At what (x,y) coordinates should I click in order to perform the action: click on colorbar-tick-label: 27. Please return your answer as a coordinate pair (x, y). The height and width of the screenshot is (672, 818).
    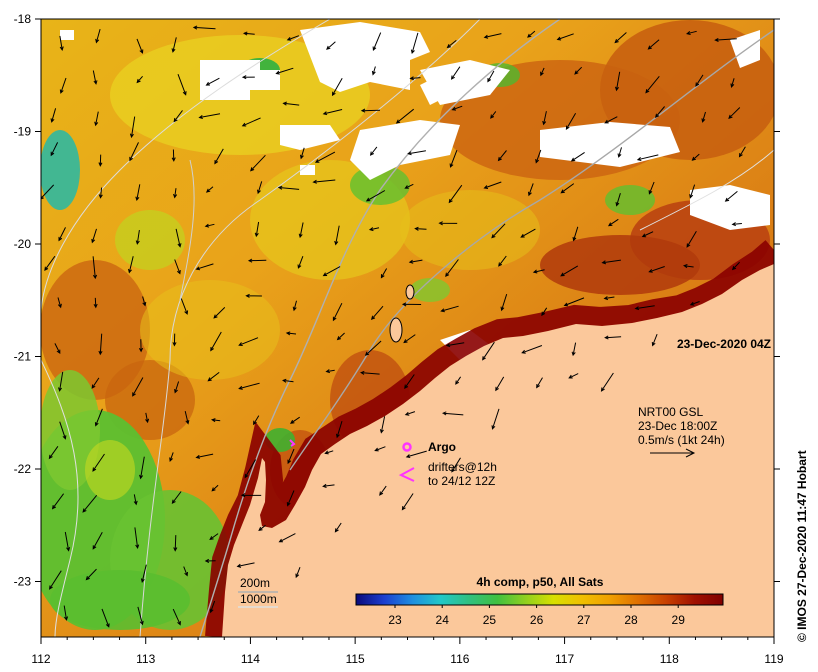
    Looking at the image, I should click on (584, 620).